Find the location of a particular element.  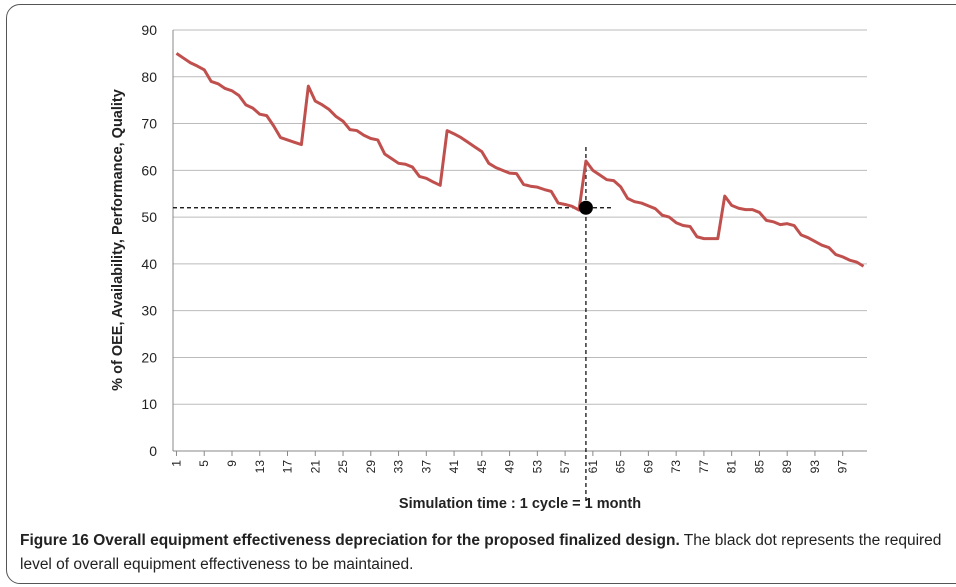

x-tick-label: 85 is located at coordinates (759, 467).